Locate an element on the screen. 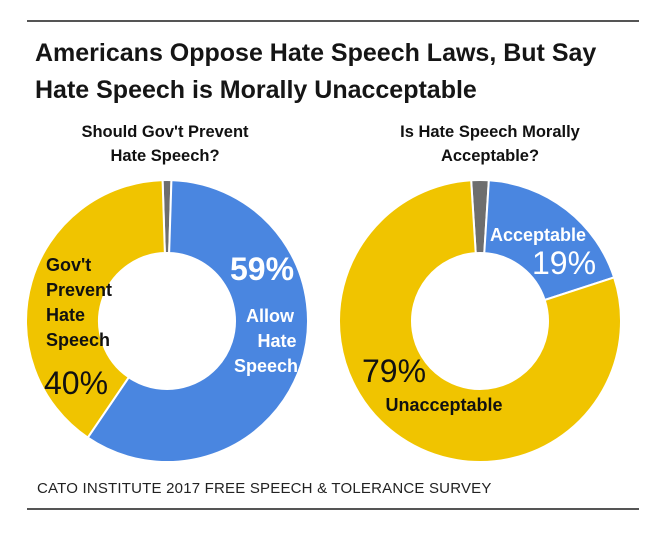  slice-label-allow-pct: 59% is located at coordinates (262, 269).